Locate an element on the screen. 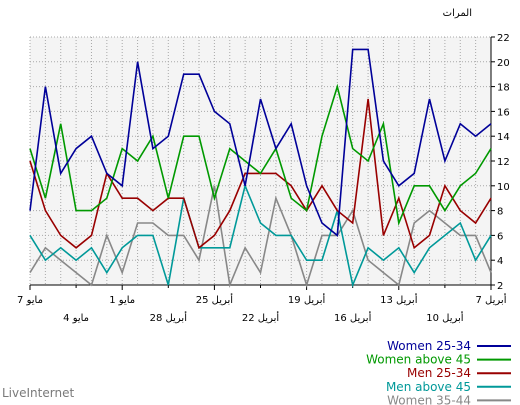 The image size is (520, 405). x-tick-label: 7 أبريل is located at coordinates (491, 299).